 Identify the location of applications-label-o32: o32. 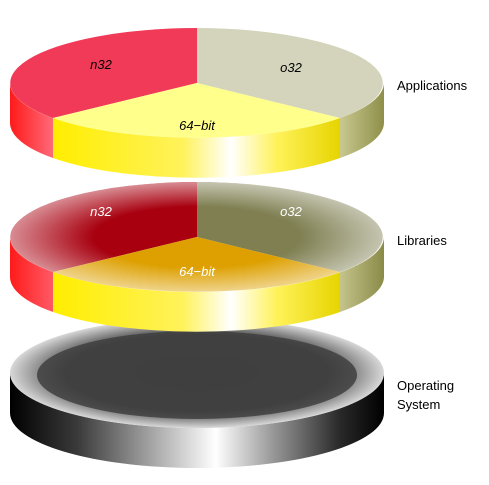
(291, 67).